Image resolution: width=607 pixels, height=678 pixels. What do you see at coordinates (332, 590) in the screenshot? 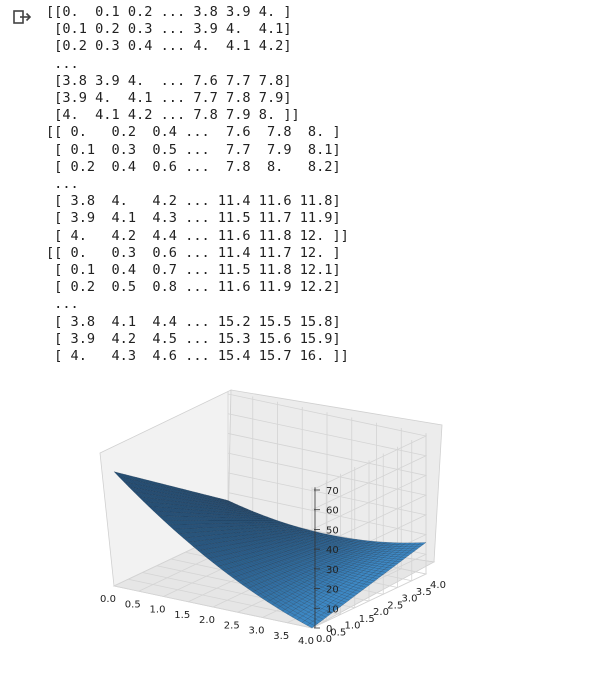
I see `z-tick-label: 20` at bounding box center [332, 590].